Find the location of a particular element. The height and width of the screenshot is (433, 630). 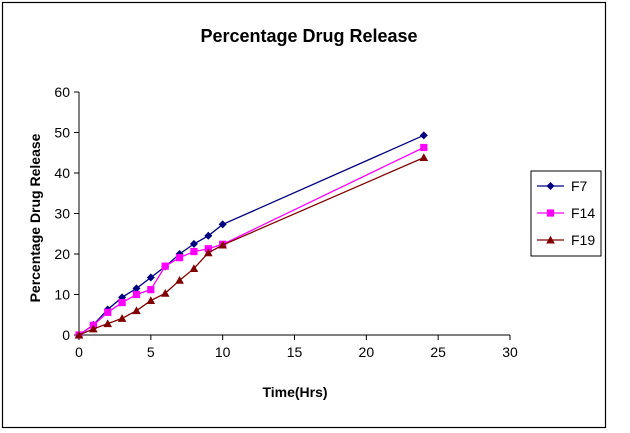

x-tick-label: 25 is located at coordinates (438, 352).